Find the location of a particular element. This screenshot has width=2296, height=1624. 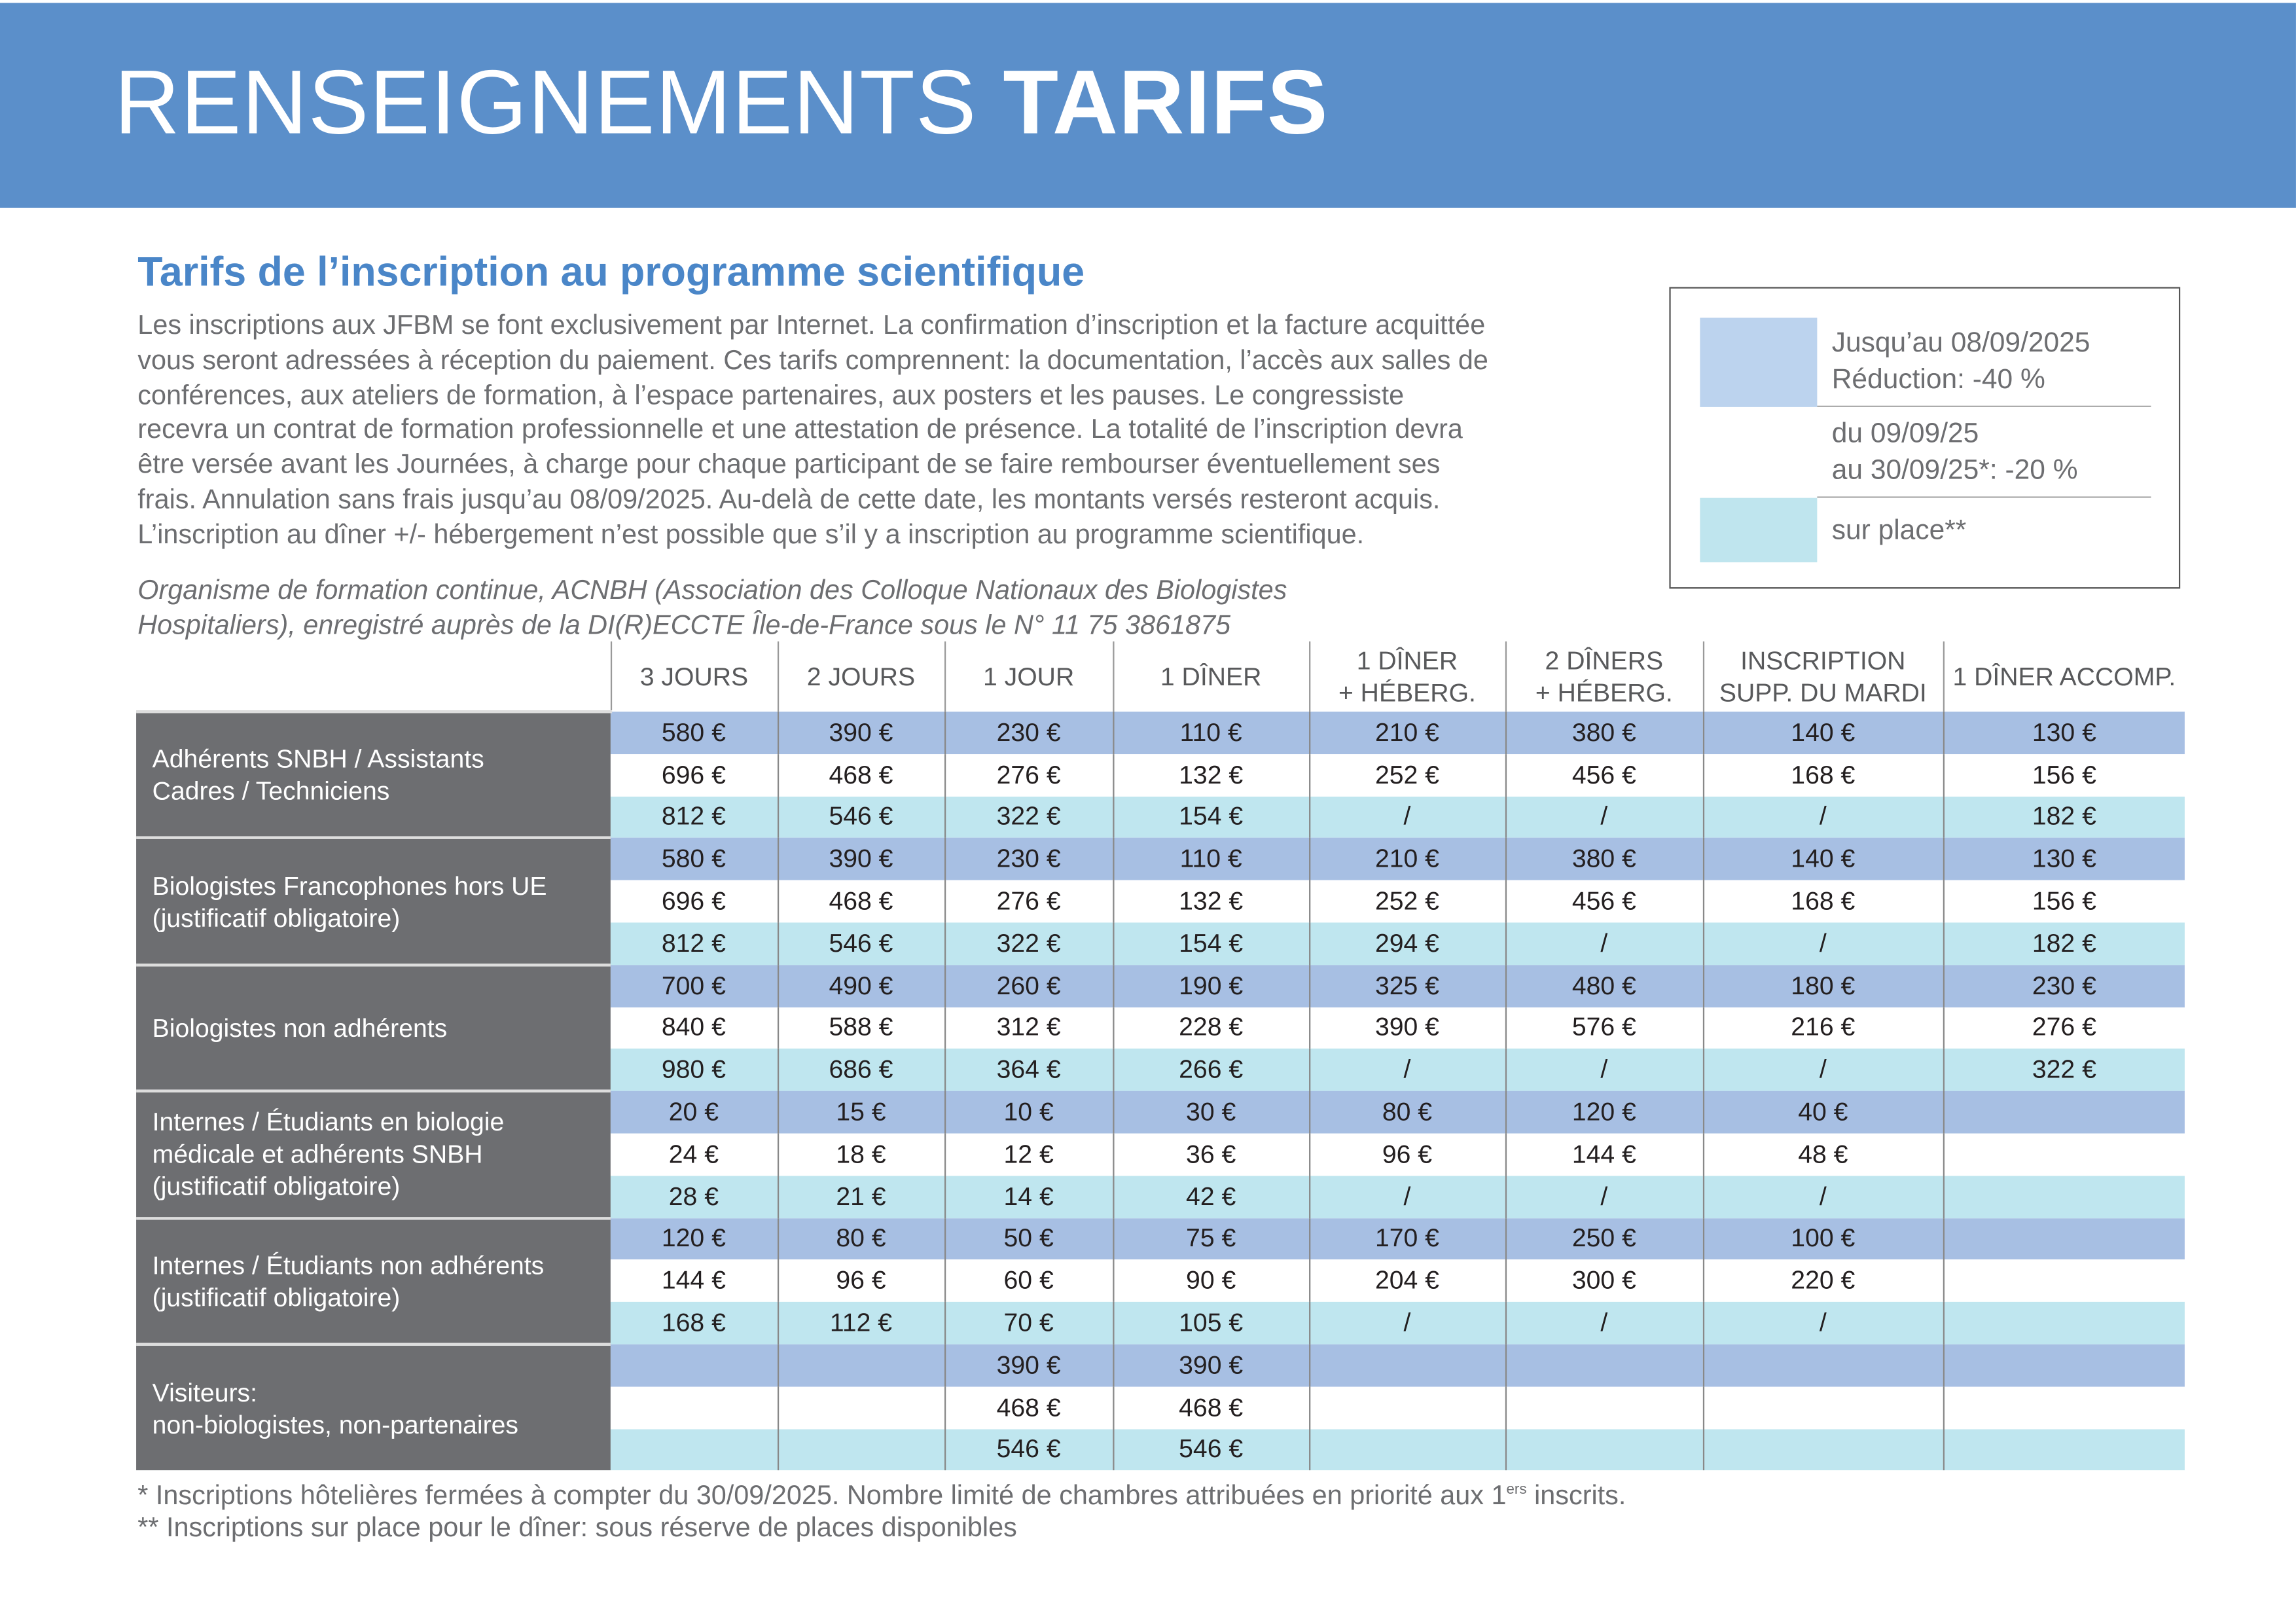

legend-item: sur place** is located at coordinates (1925, 530).